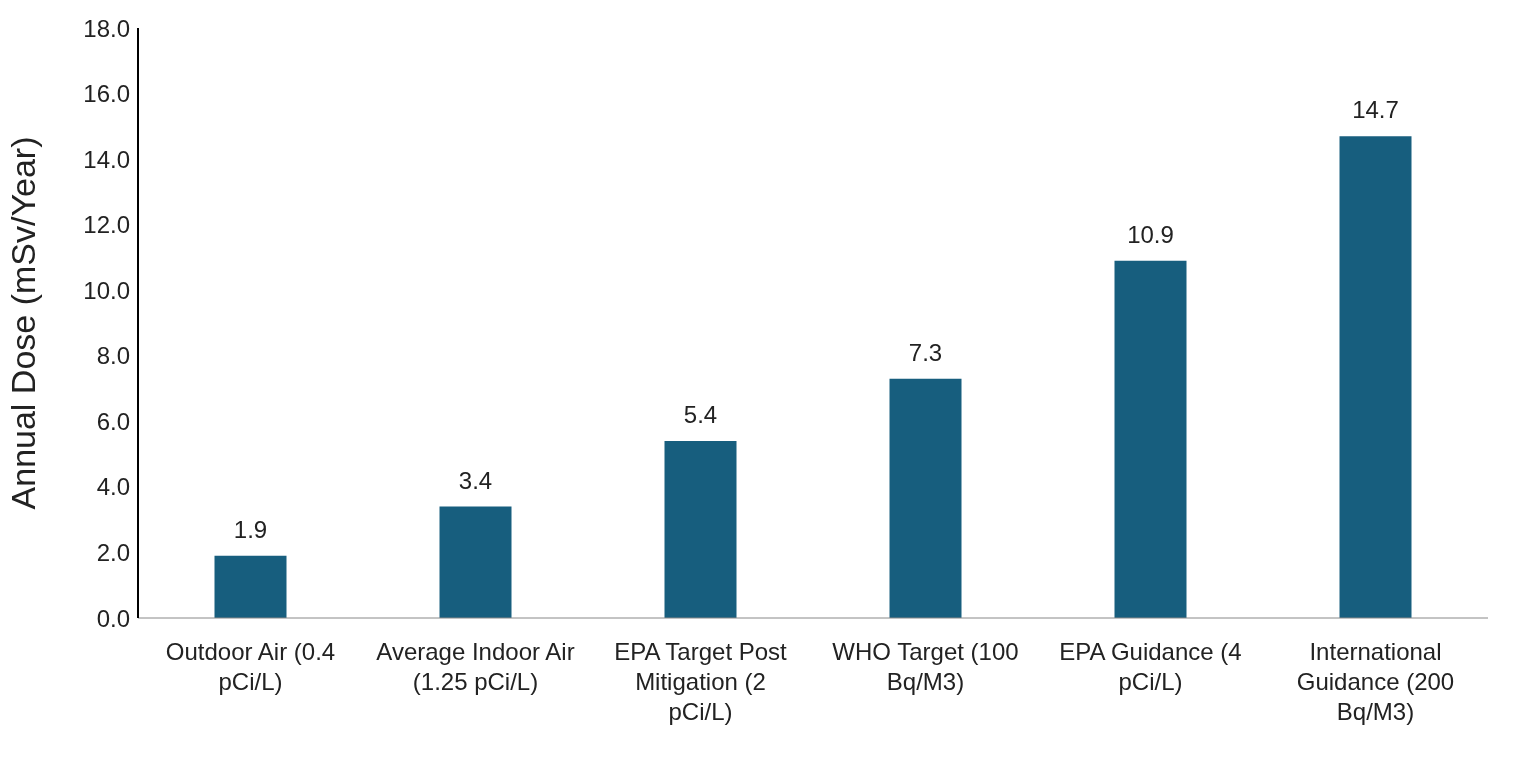 Image resolution: width=1527 pixels, height=766 pixels. Describe the element at coordinates (1150, 234) in the screenshot. I see `data-label: 10.9` at that location.